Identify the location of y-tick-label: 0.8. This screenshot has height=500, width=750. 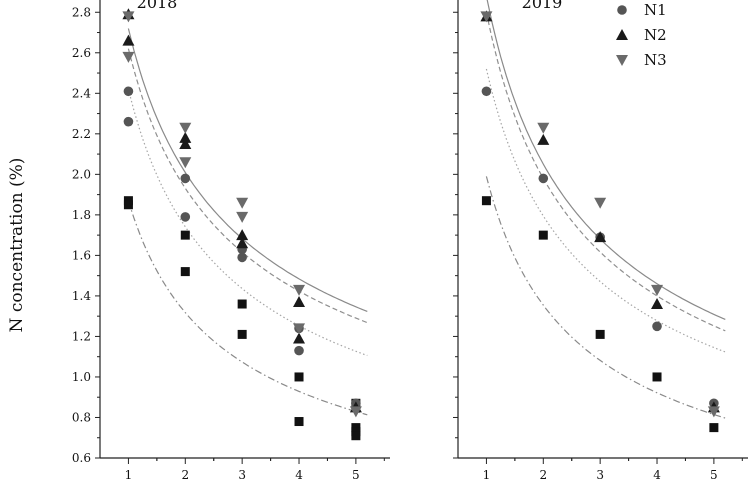
(81, 417).